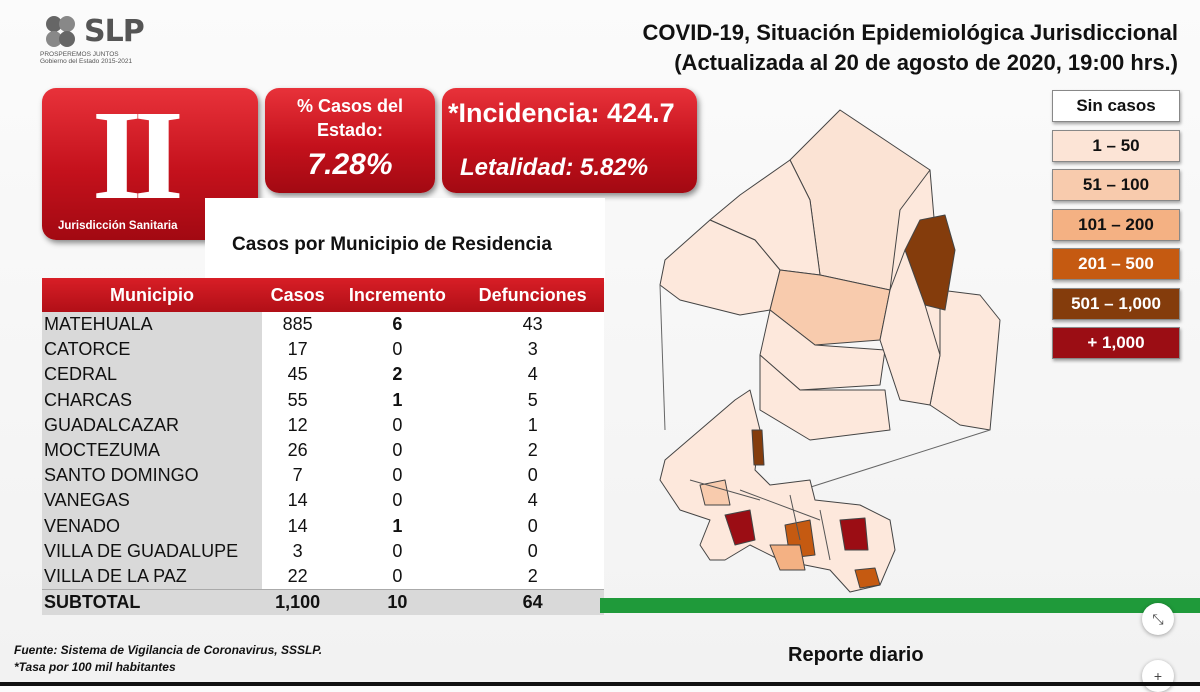 This screenshot has height=692, width=1200. Describe the element at coordinates (900, 605) in the screenshot. I see `green-divider` at that location.